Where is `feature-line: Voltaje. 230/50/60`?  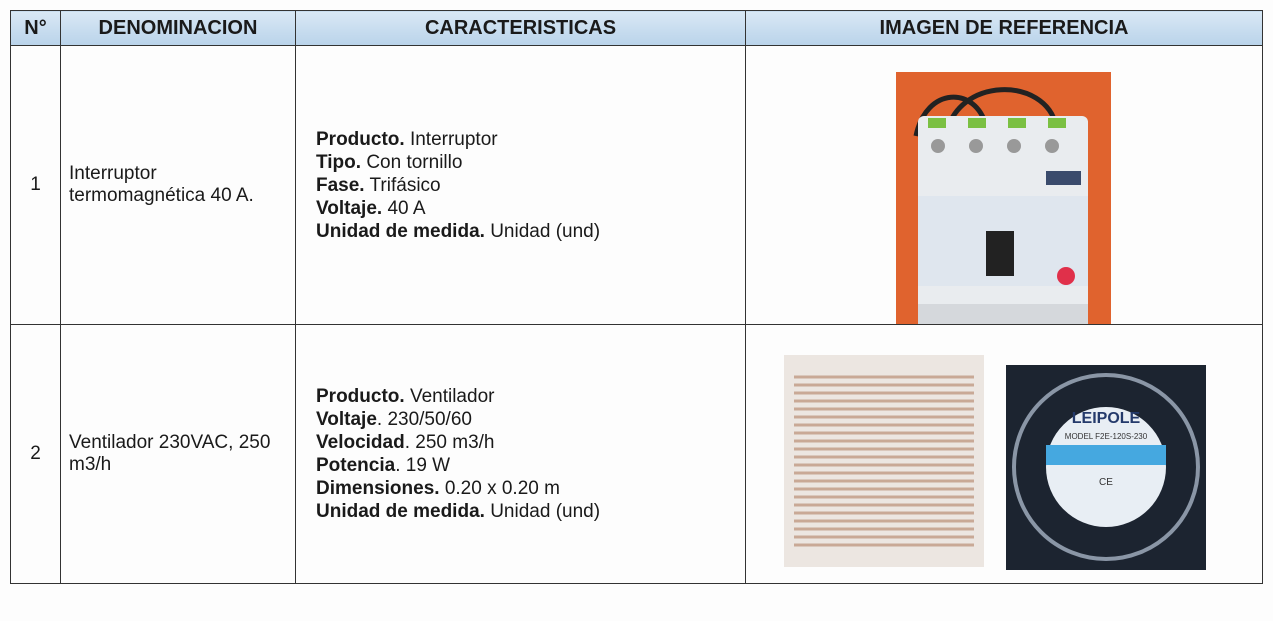
feature-line: Voltaje. 230/50/60 is located at coordinates (526, 419).